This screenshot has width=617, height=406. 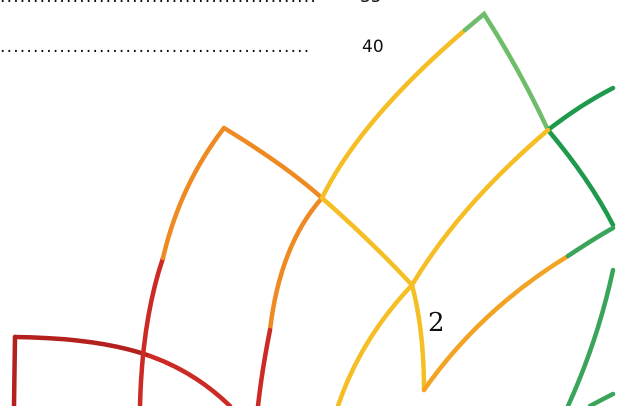 What do you see at coordinates (496, 323) in the screenshot?
I see `arc-amber-lower` at bounding box center [496, 323].